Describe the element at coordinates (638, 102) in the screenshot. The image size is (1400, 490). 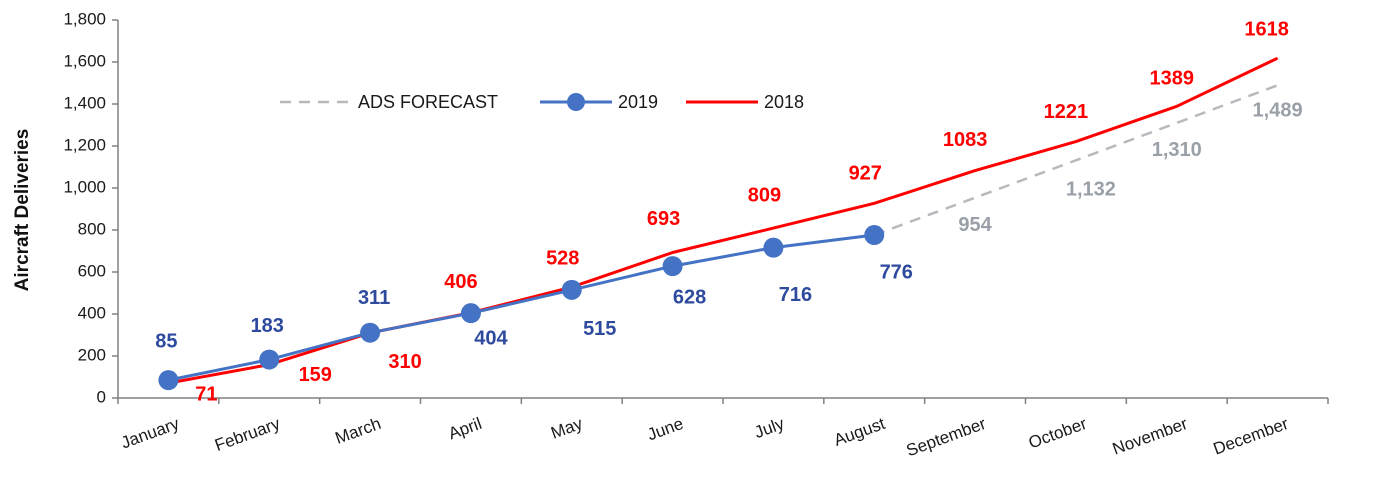
I see `legend-2019-label: 2019` at that location.